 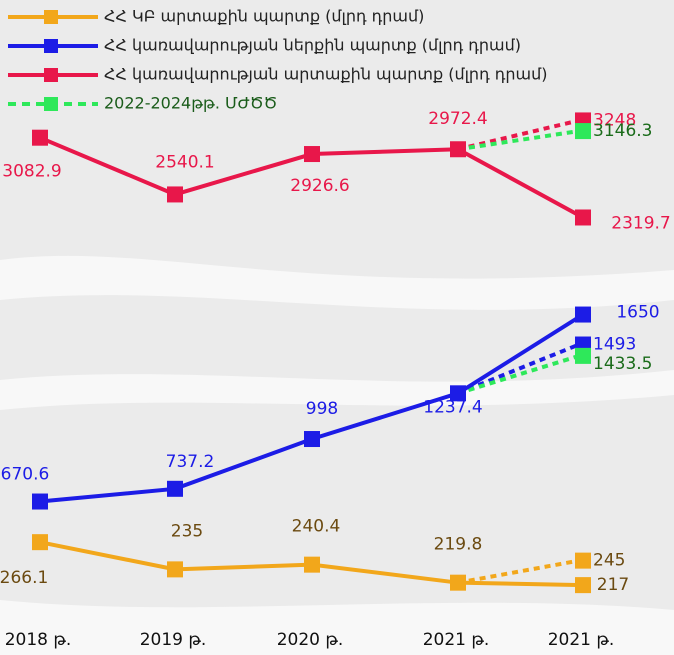 I want to click on projection-label: 3248, so click(x=614, y=120).